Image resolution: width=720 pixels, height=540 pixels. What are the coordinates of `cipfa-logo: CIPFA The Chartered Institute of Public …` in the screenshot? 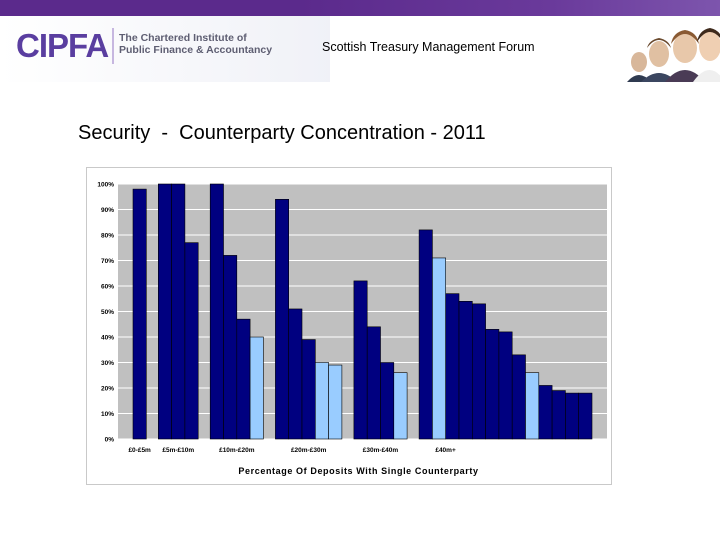 It's located at (144, 48).